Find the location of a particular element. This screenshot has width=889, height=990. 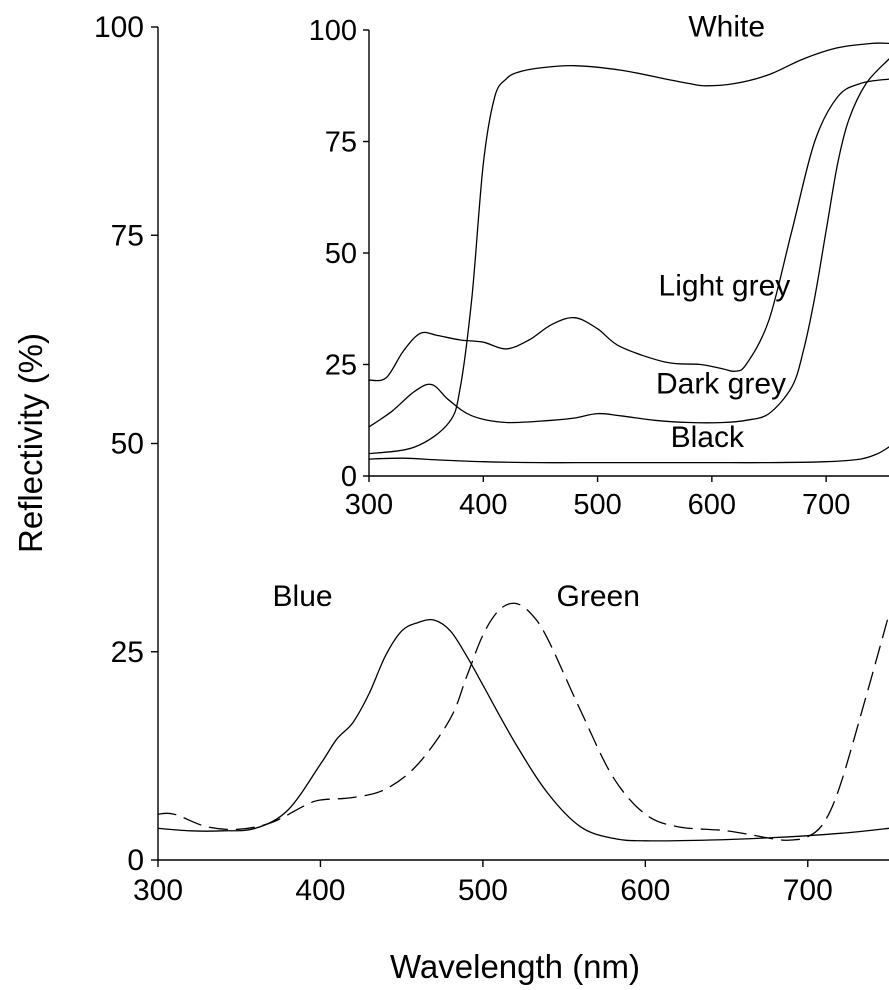

y-axis-label: Reflectivity (%) is located at coordinates (30, 443).